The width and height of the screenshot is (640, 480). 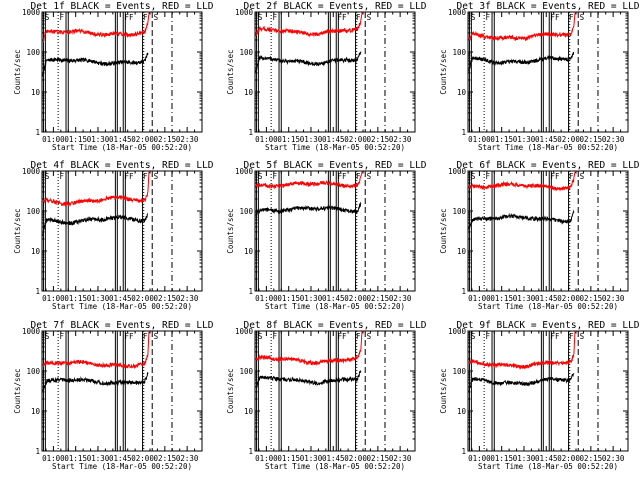 I want to click on panel-title: Det 8f BLACK = Events, RED = LLD, so click(x=334, y=325).